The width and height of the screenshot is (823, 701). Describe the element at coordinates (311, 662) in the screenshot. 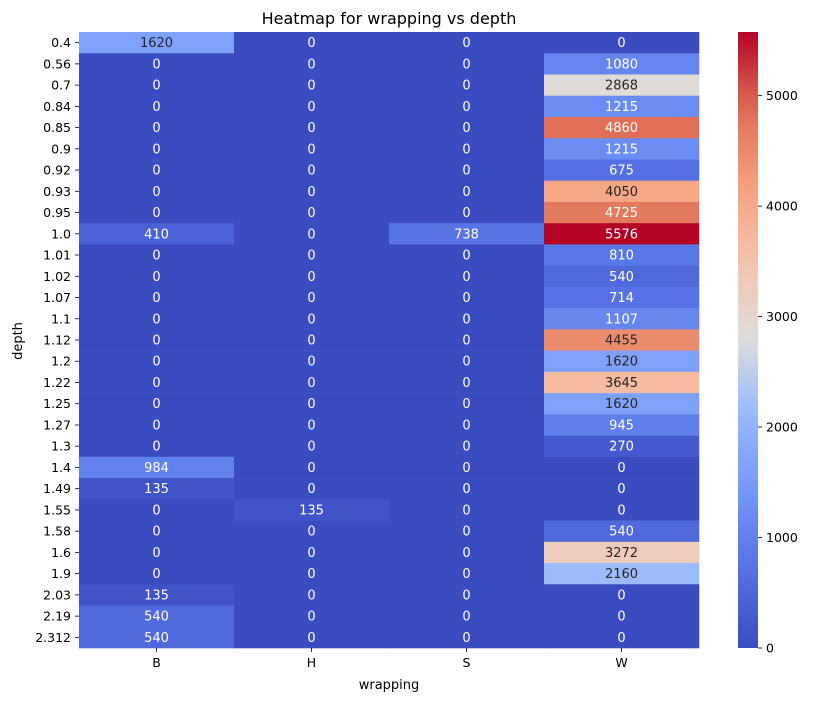

I see `x-tick-label: H` at that location.